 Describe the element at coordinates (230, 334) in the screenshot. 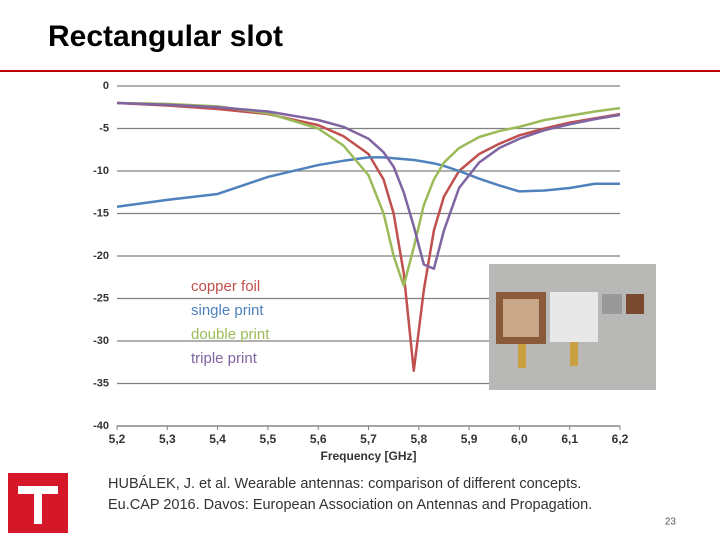

I see `legend-entry: double print` at that location.